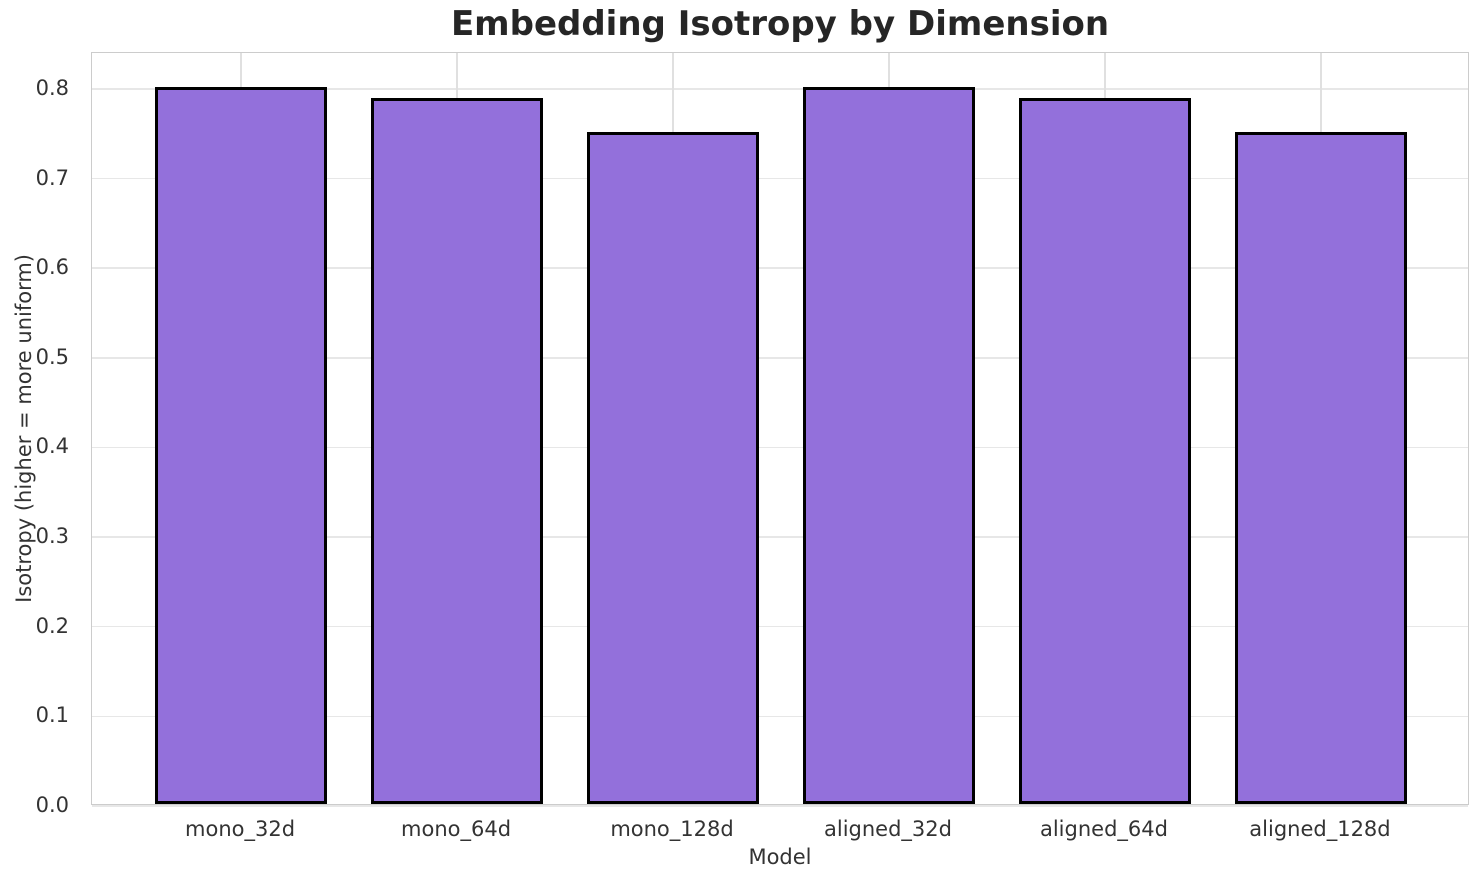 The height and width of the screenshot is (885, 1484). I want to click on y-tick-label: 0.0, so click(52, 805).